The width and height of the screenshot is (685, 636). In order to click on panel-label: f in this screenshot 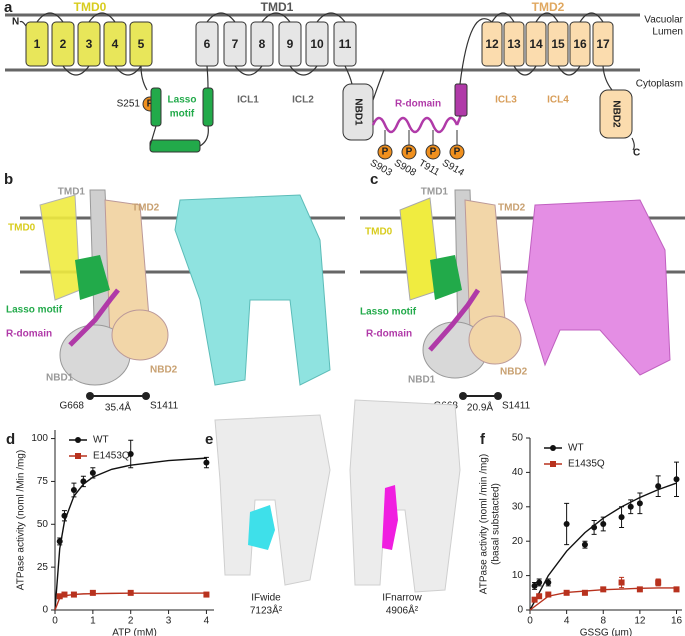, I will do `click(483, 439)`.